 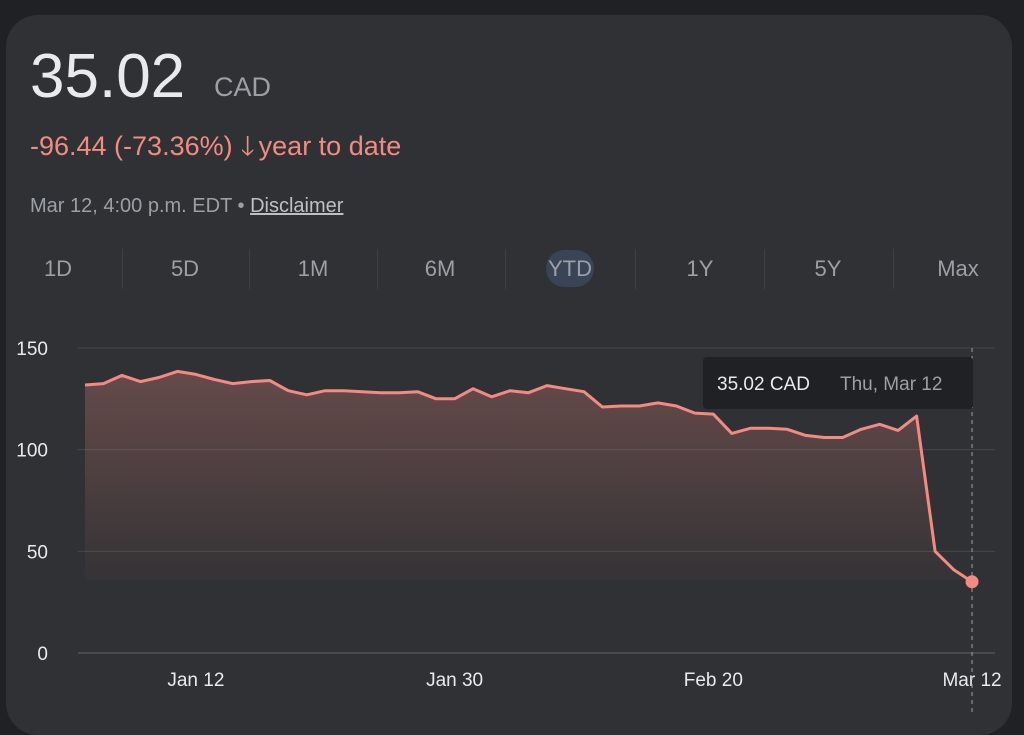 What do you see at coordinates (247, 146) in the screenshot?
I see `arrow-down-icon: 🡓` at bounding box center [247, 146].